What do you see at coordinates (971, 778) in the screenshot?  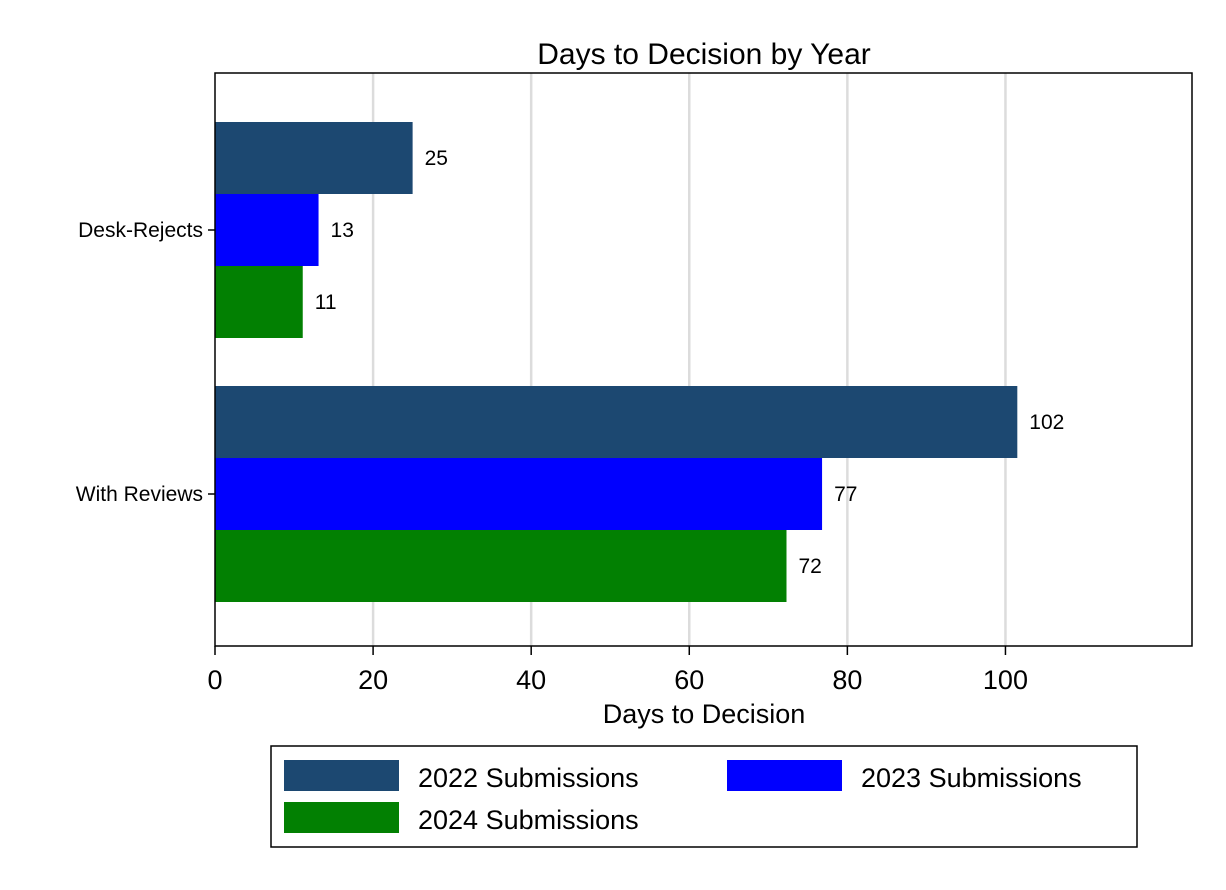 I see `legend-label: 2023 Submissions` at bounding box center [971, 778].